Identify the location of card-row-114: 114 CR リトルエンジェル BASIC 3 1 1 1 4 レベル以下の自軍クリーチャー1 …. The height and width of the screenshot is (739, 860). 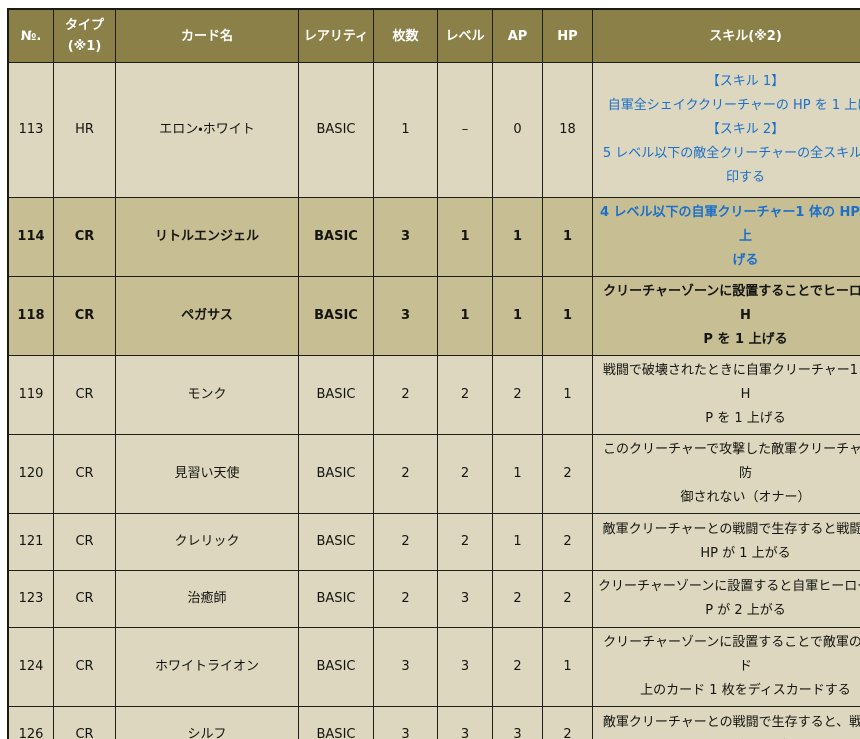
(433, 237).